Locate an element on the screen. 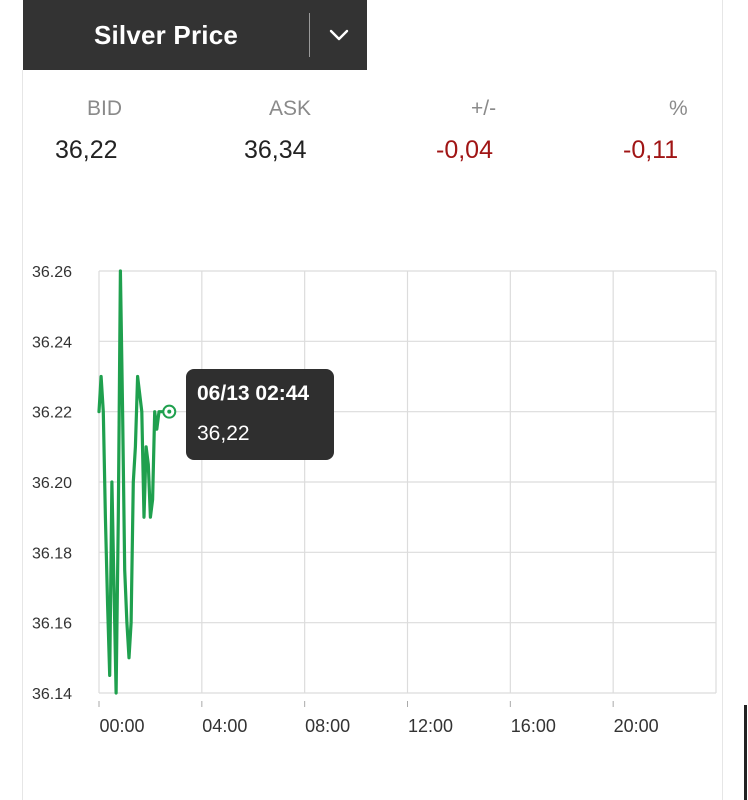 The height and width of the screenshot is (800, 748). y-axis: 36.14 36.16 36.18 36.20 36.22 36.24 36.26 is located at coordinates (52, 483).